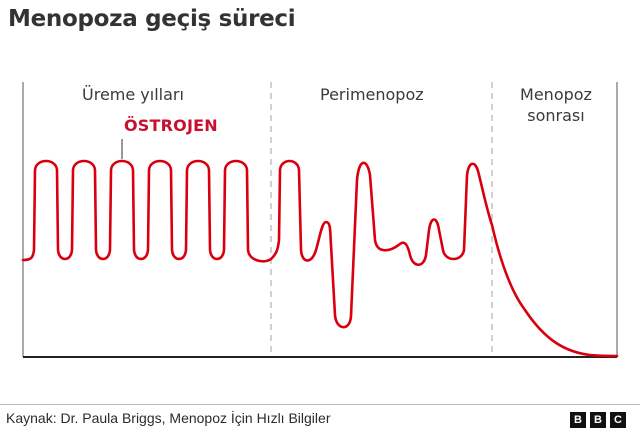 The width and height of the screenshot is (640, 436). I want to click on chart-title: Menopoza geçiş süreci, so click(152, 19).